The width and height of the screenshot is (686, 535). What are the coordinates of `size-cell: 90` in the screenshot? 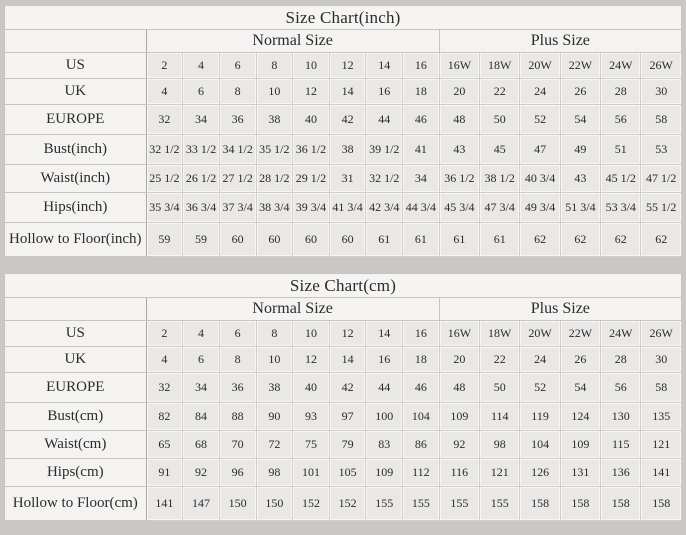 It's located at (274, 416).